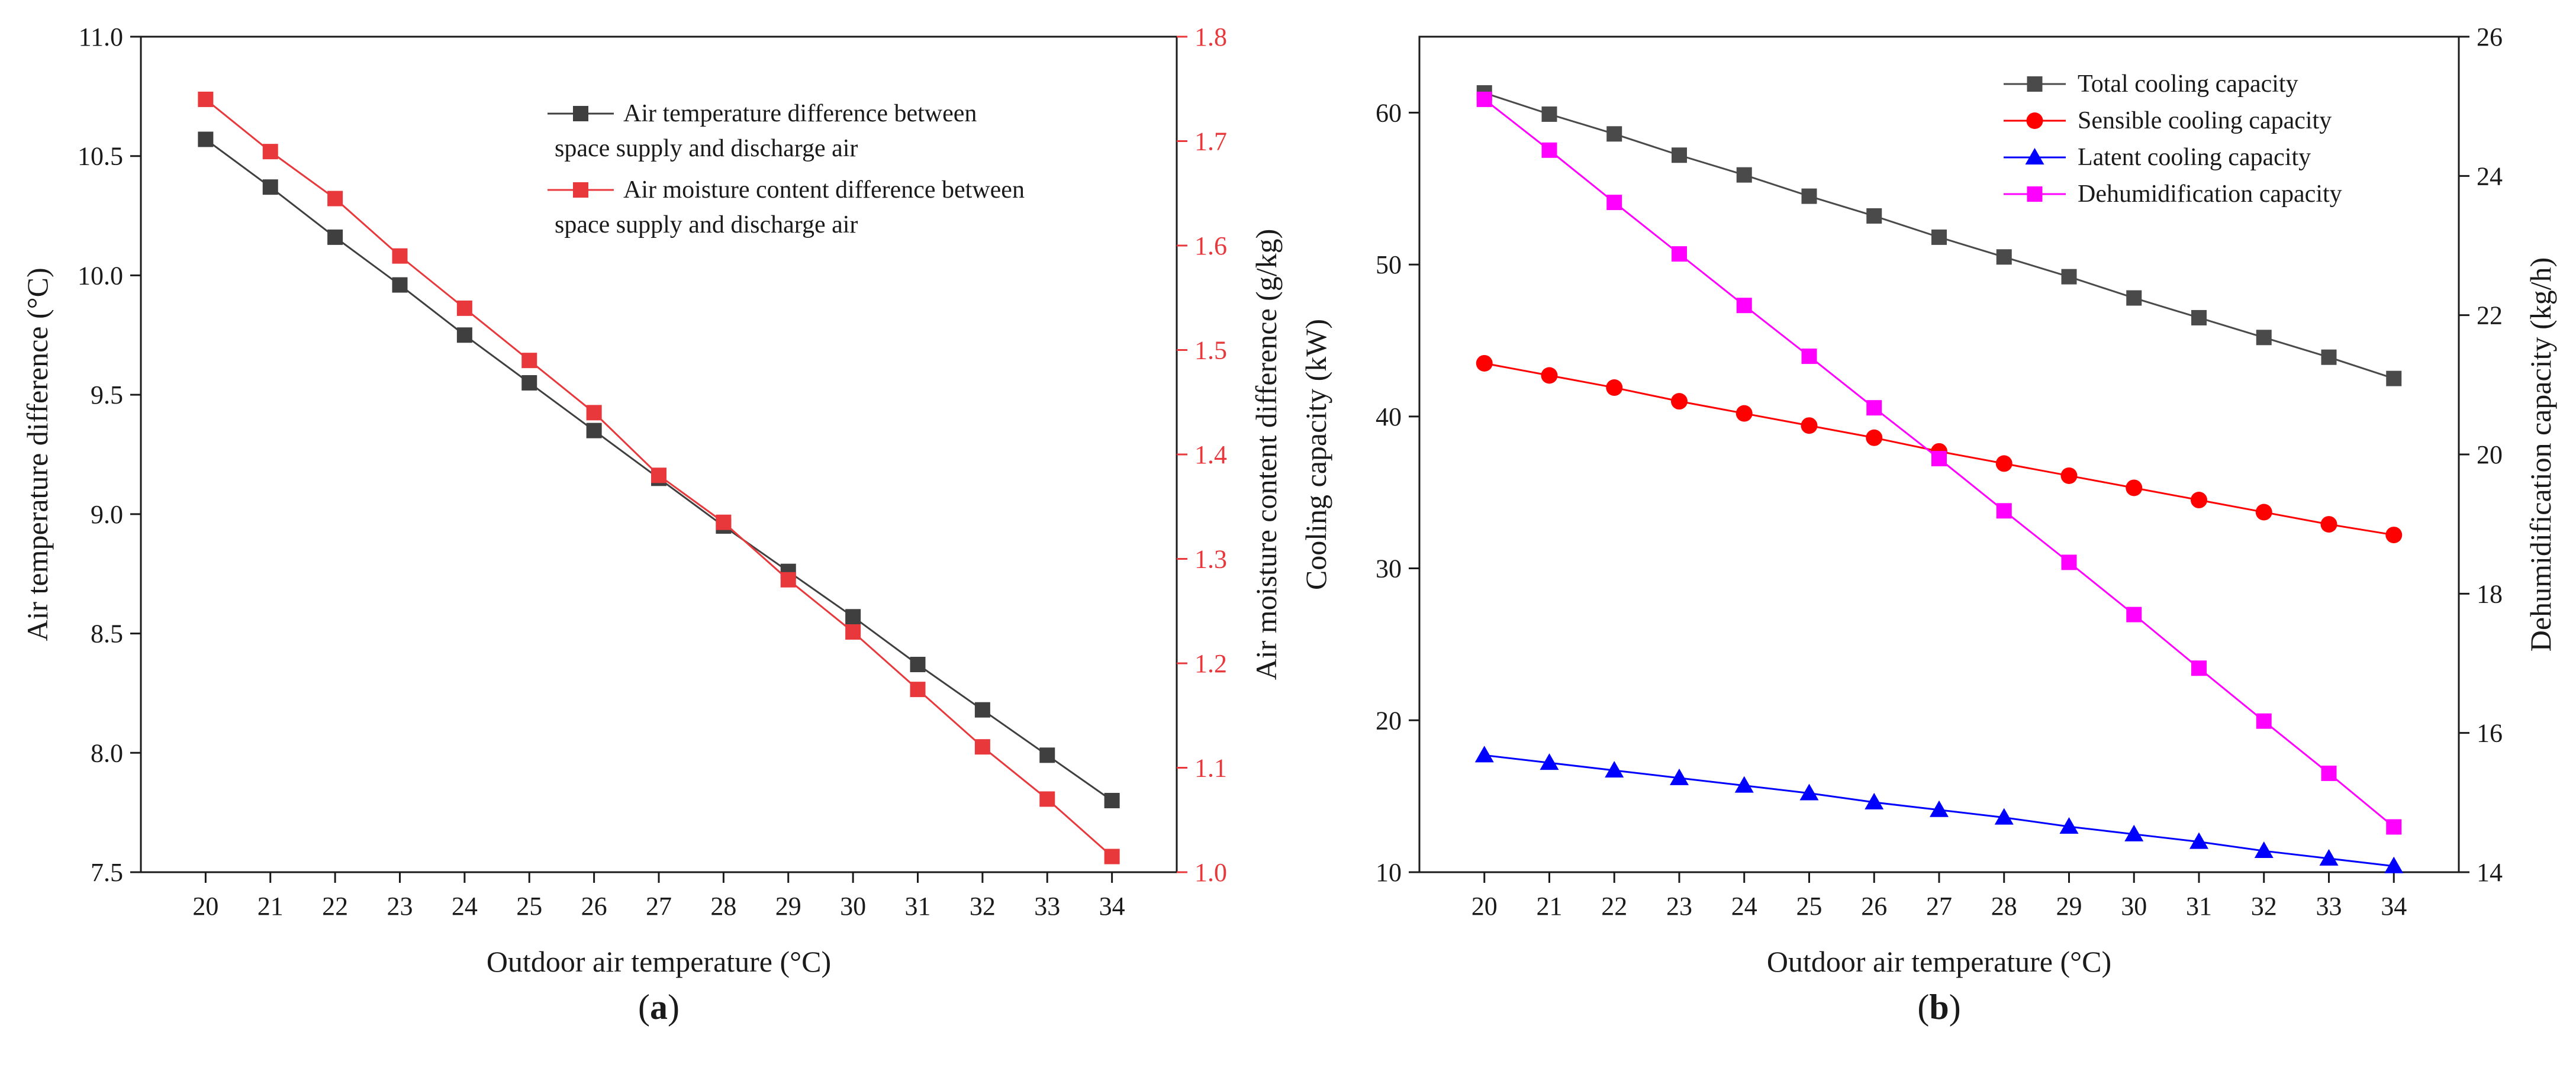  I want to click on x-axis-title: Outdoor air temperature (°C), so click(1939, 962).